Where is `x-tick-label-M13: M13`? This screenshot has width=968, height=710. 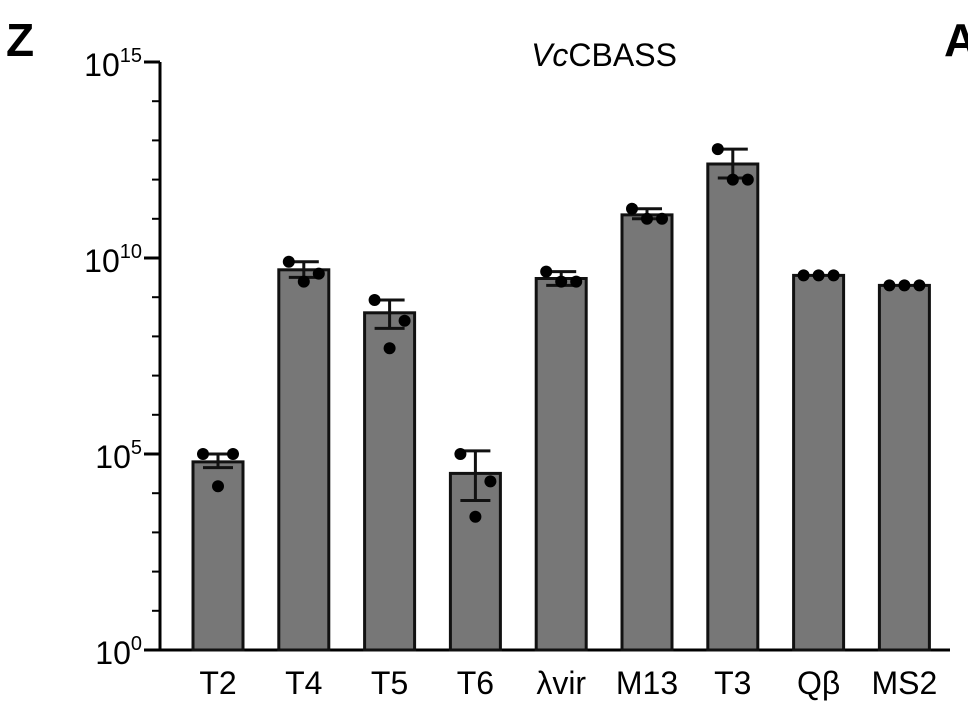
x-tick-label-M13: M13 is located at coordinates (647, 683).